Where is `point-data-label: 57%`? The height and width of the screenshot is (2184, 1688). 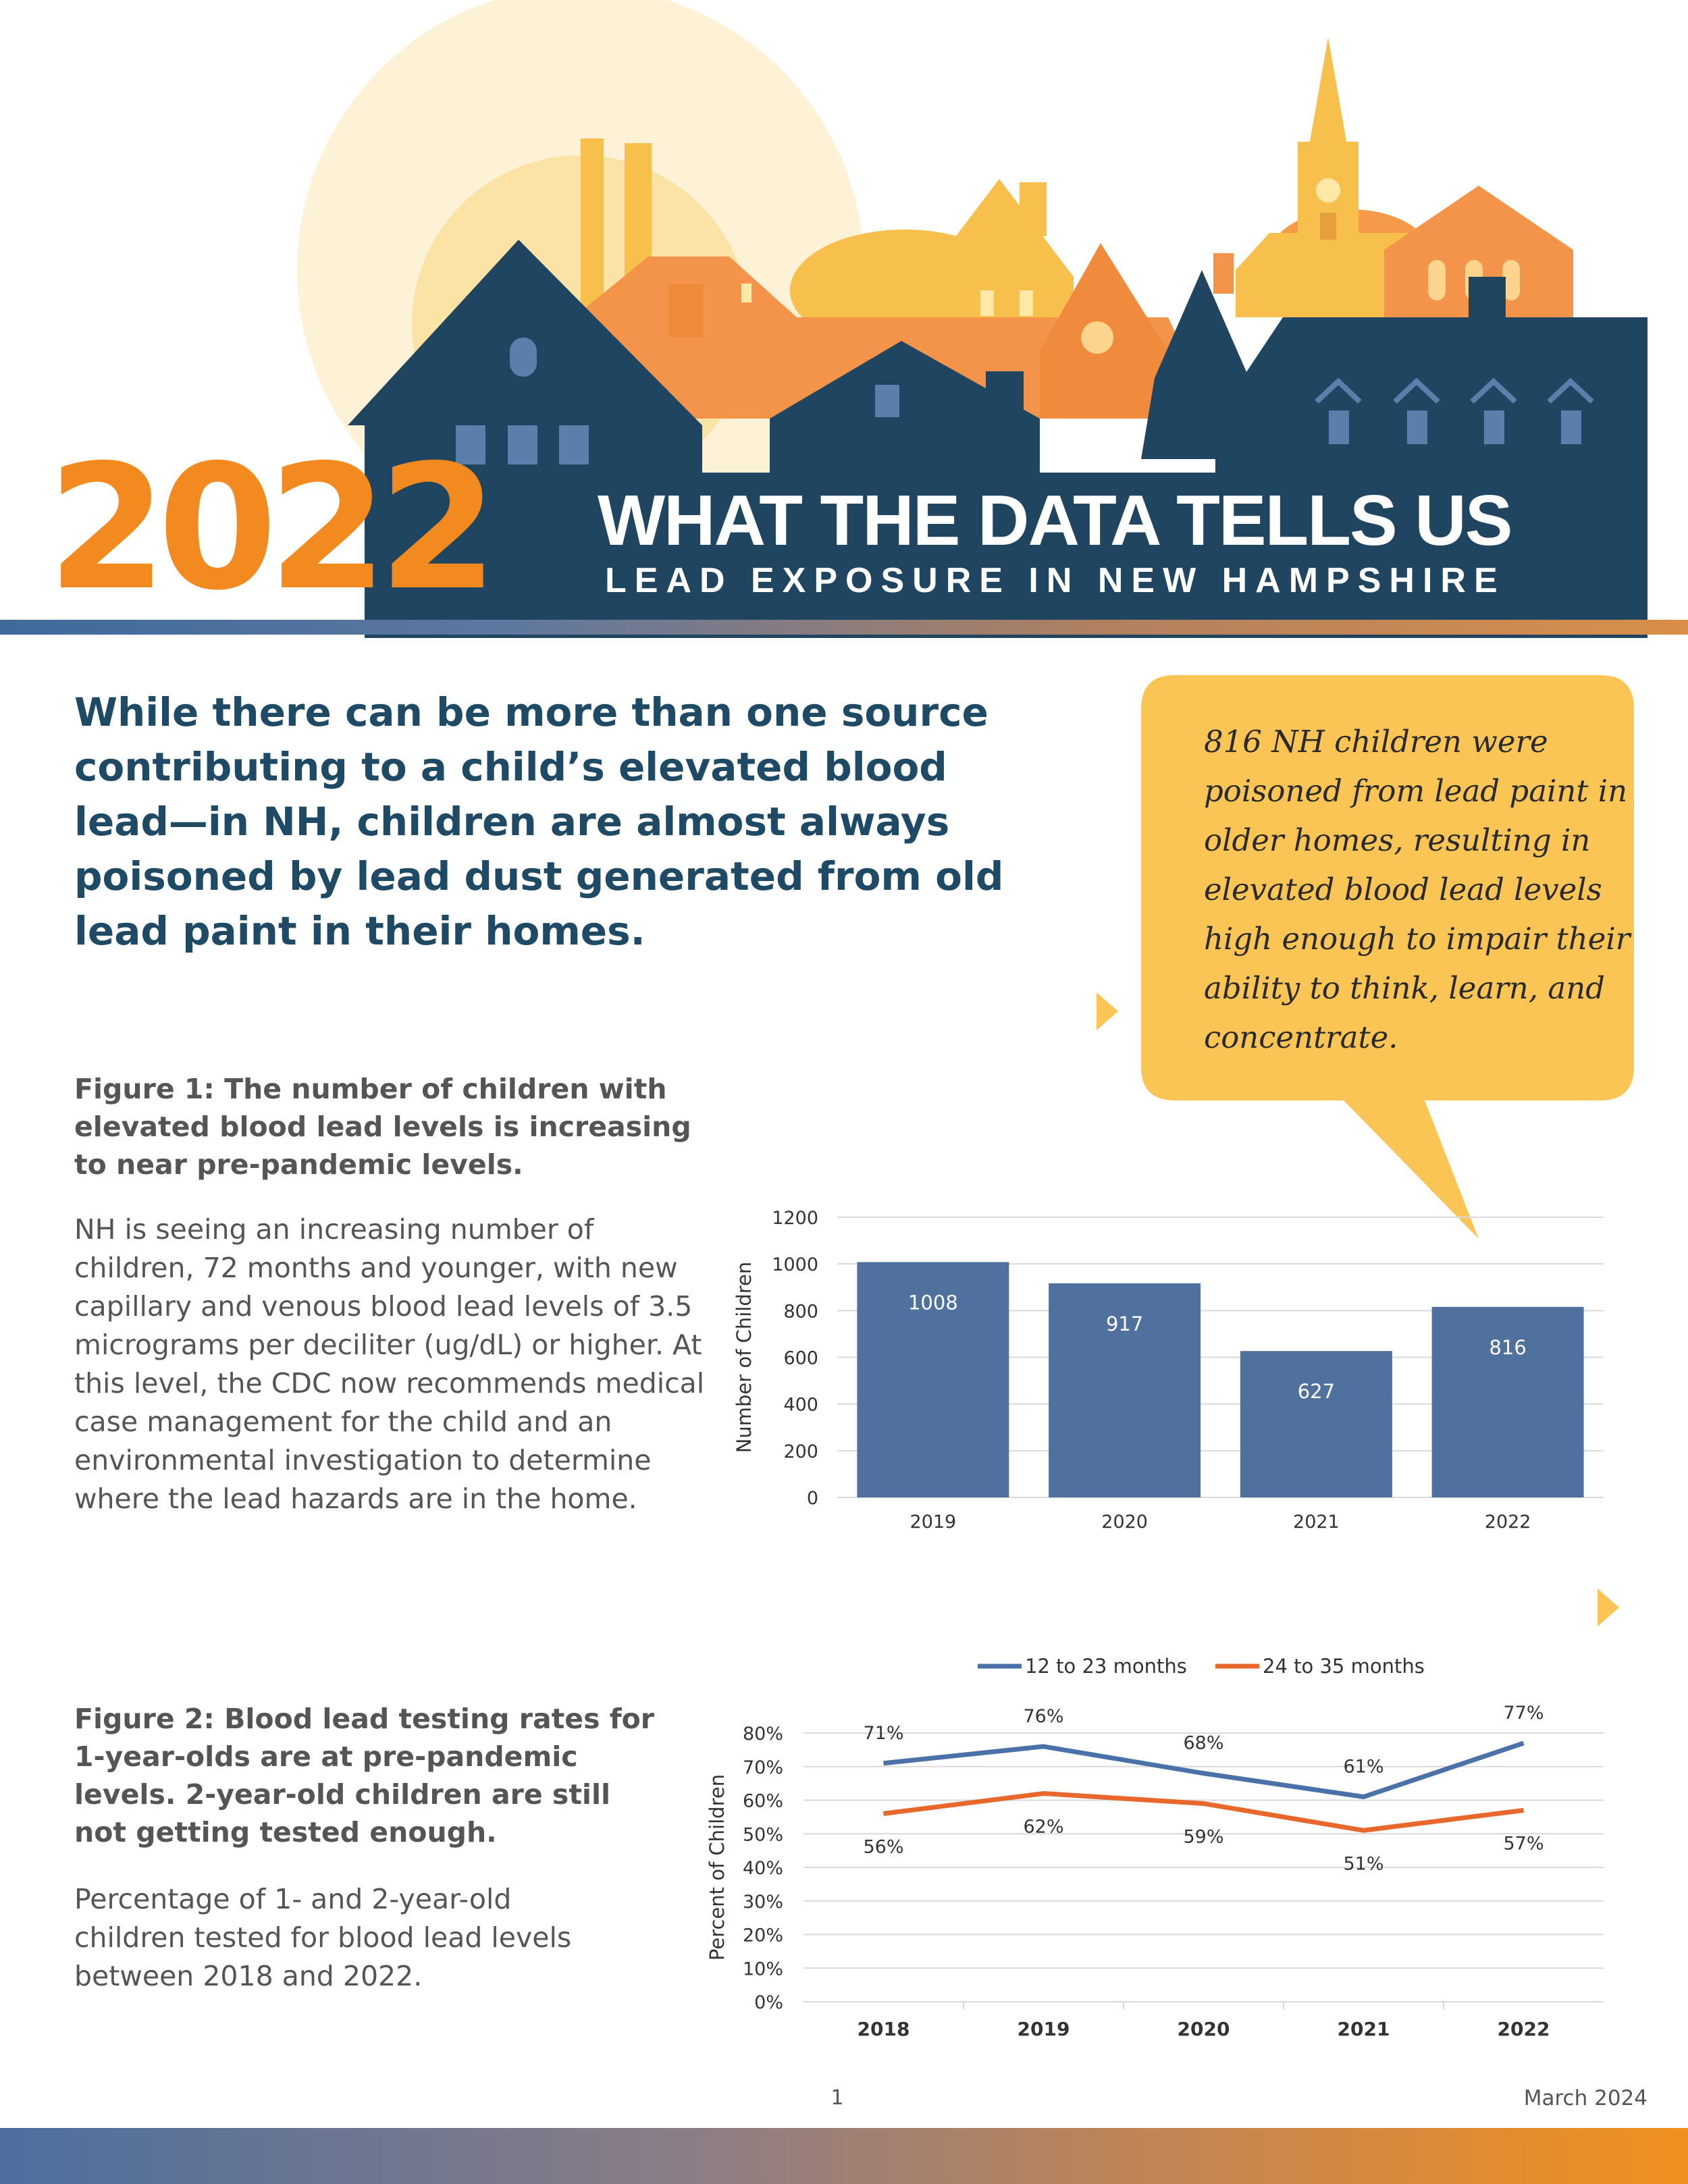
point-data-label: 57% is located at coordinates (1523, 1843).